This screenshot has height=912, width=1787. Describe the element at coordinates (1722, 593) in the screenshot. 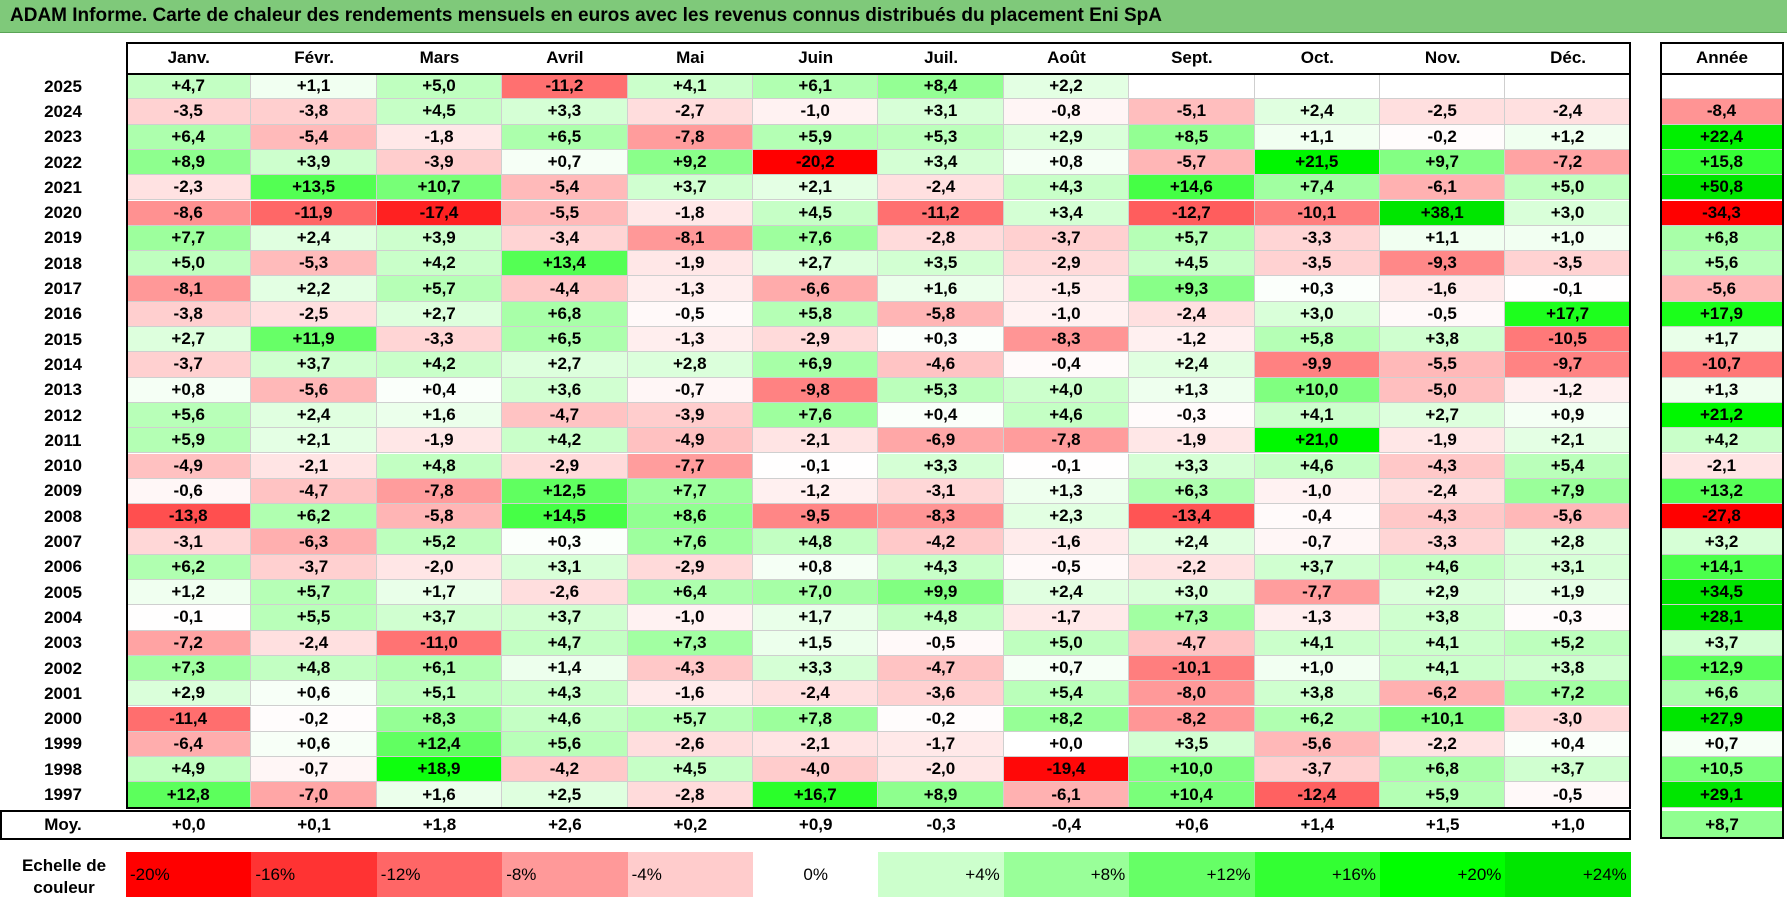

I see `annual-cell: +34,5` at that location.